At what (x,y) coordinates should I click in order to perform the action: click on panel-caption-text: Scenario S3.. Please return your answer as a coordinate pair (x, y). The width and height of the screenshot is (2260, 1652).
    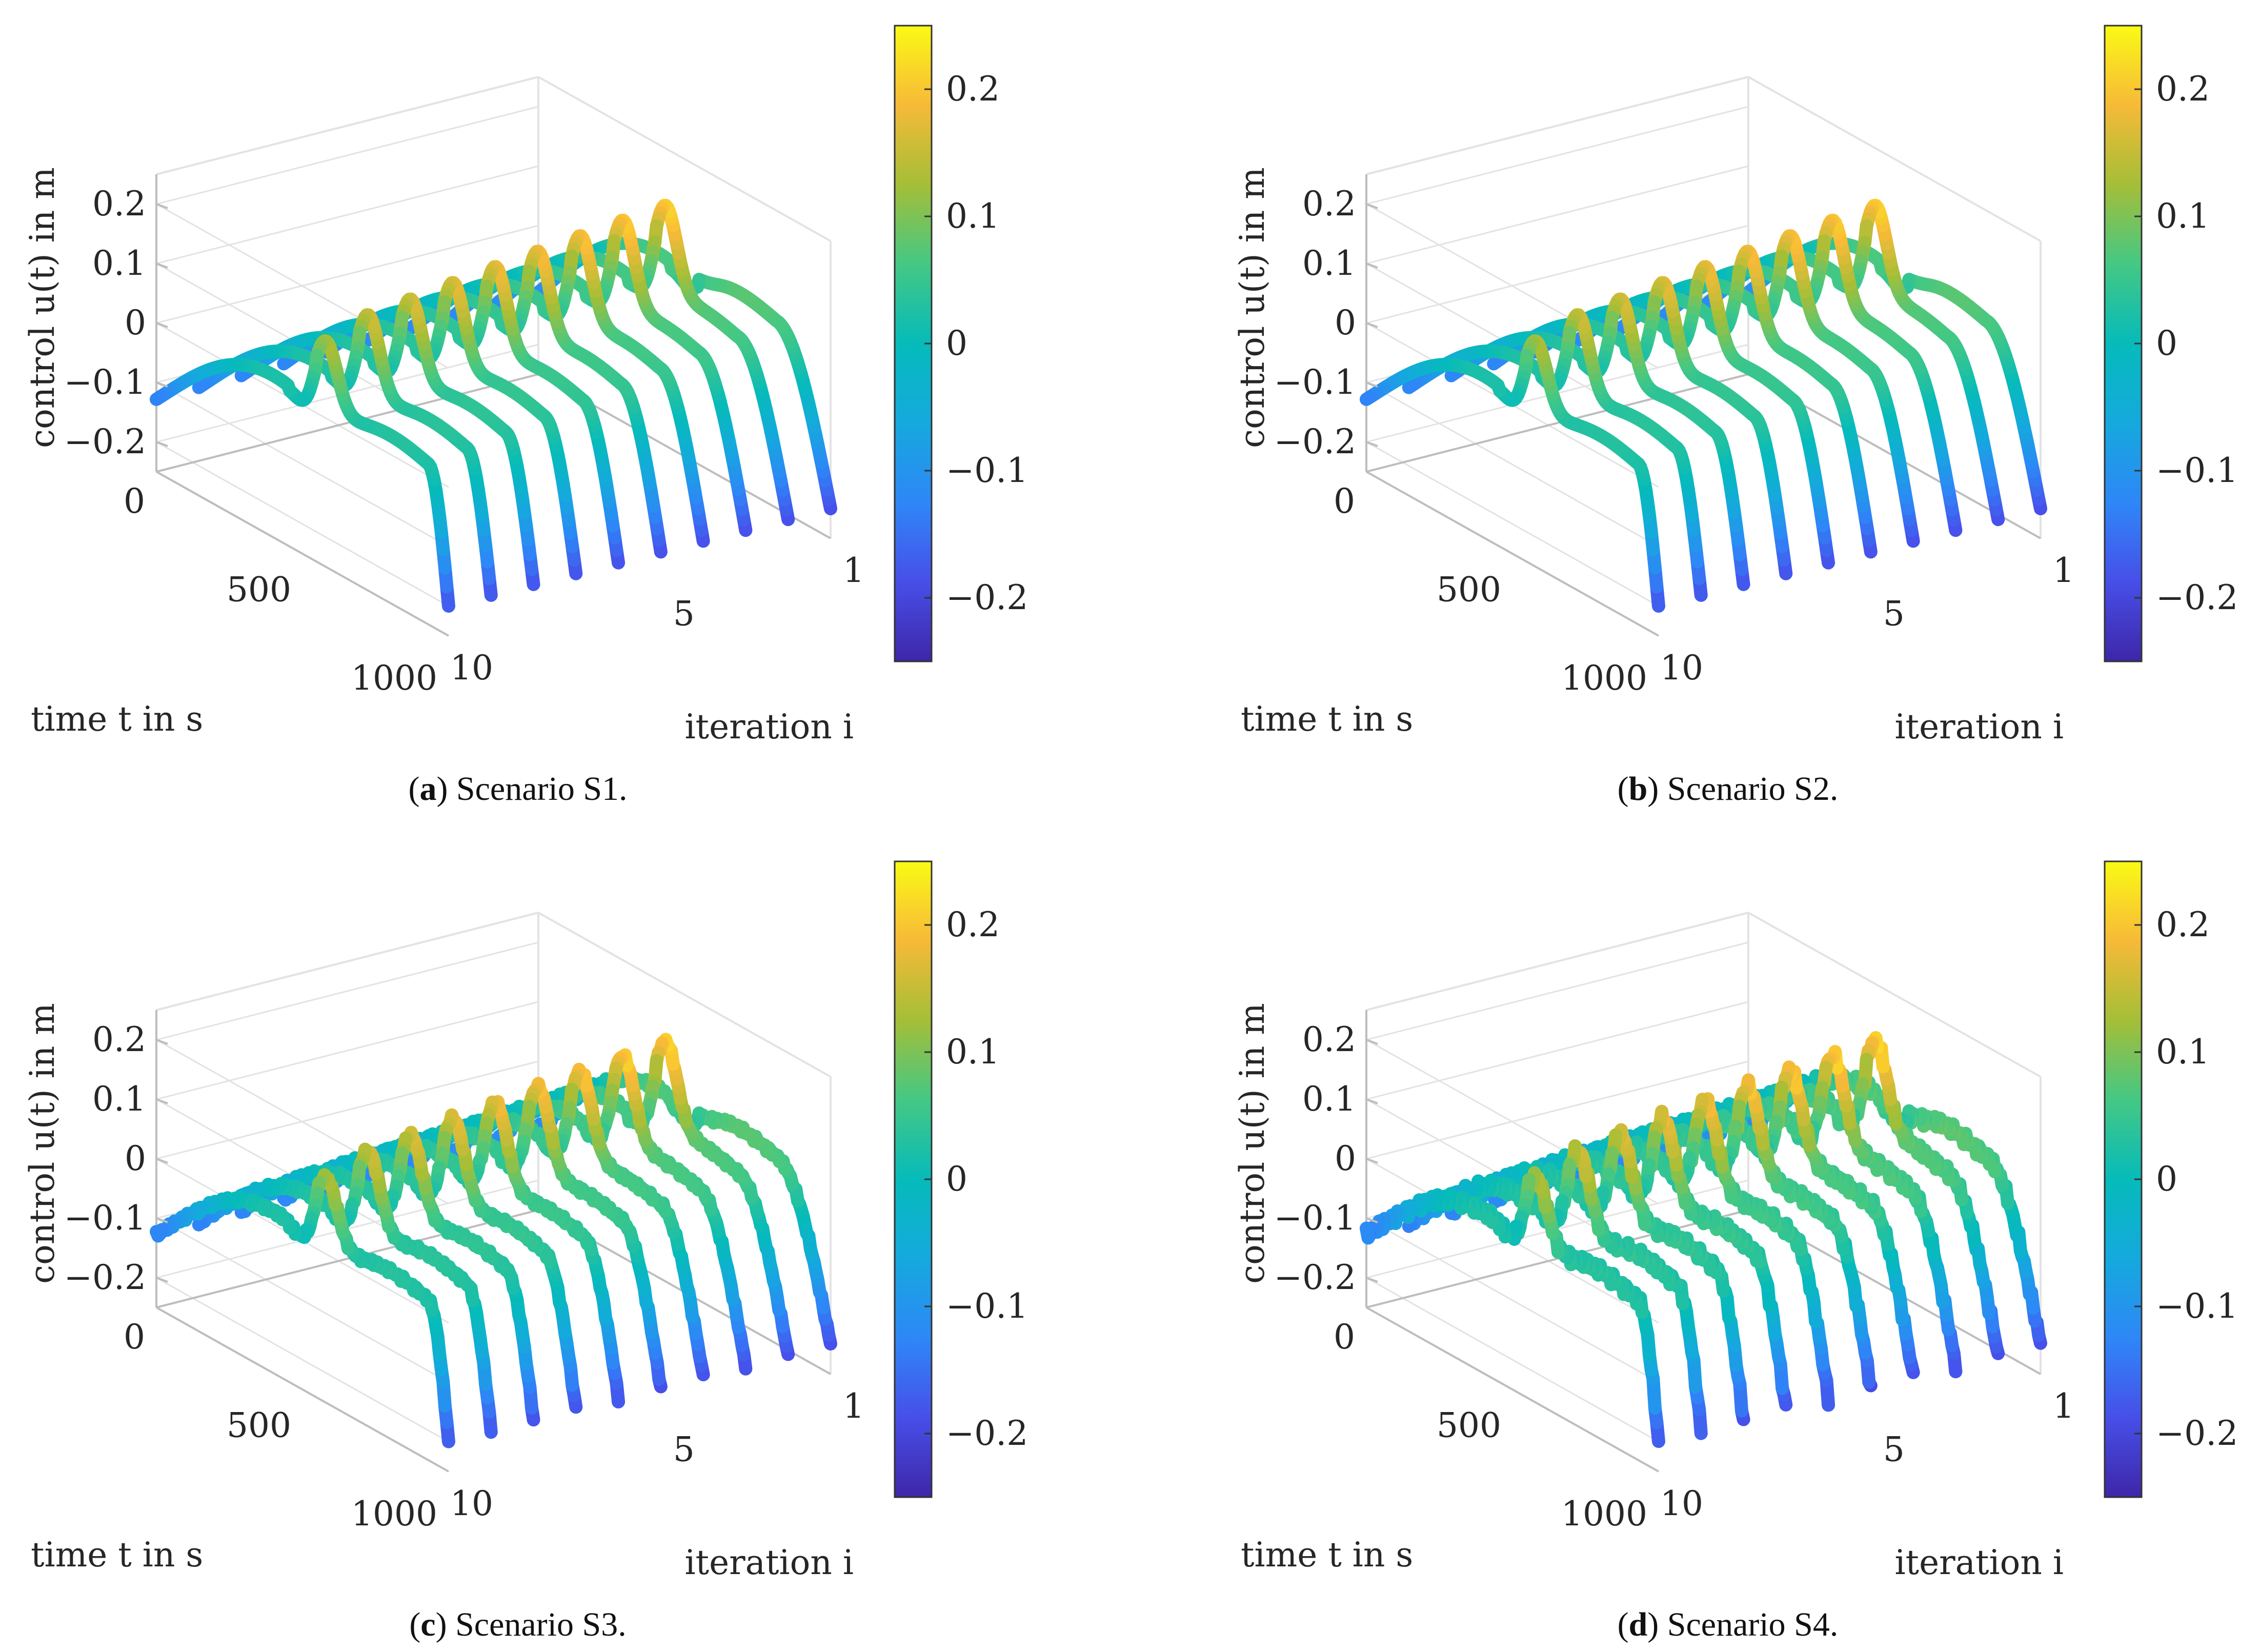
    Looking at the image, I should click on (541, 1624).